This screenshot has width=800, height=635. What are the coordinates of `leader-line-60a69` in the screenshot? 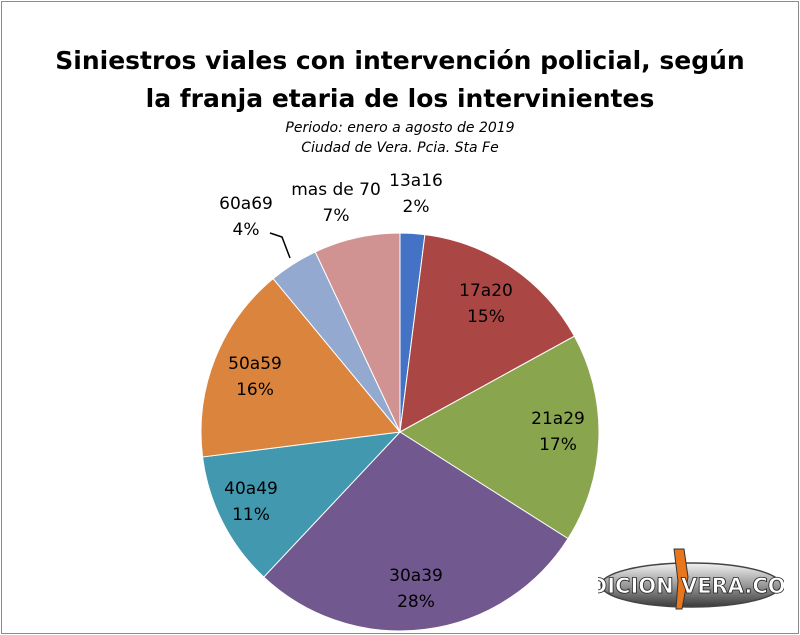 It's located at (280, 245).